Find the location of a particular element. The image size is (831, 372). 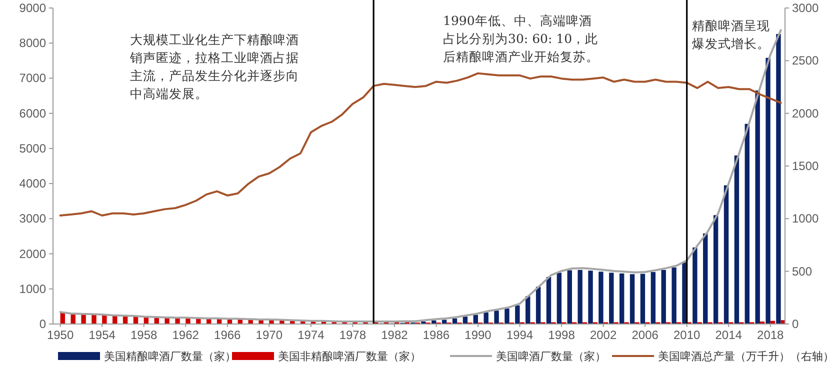

x-tick-label: 1966 is located at coordinates (228, 335).